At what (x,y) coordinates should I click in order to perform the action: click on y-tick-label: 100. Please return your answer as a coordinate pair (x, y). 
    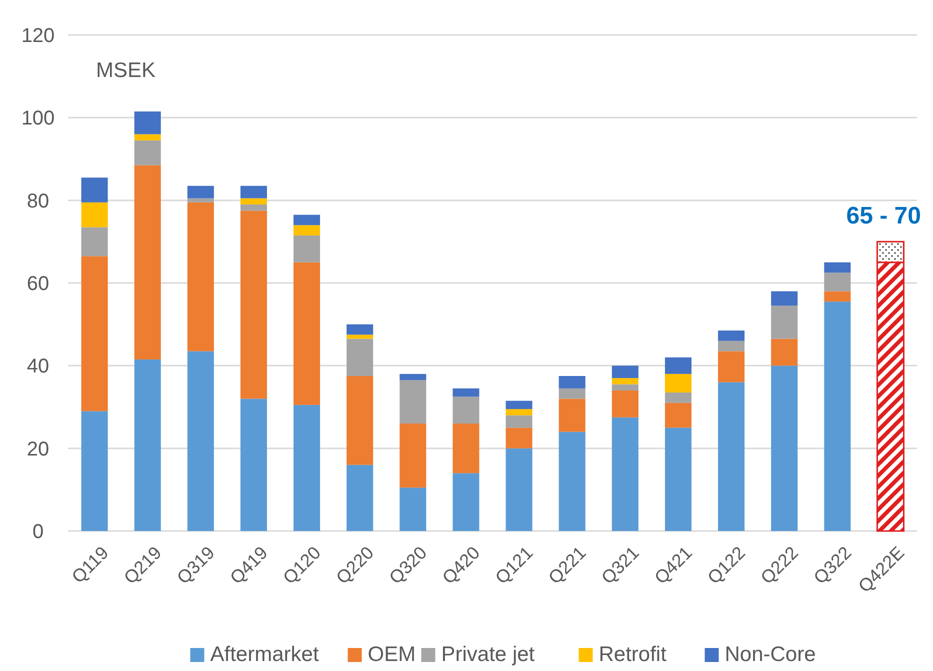
    Looking at the image, I should click on (38, 119).